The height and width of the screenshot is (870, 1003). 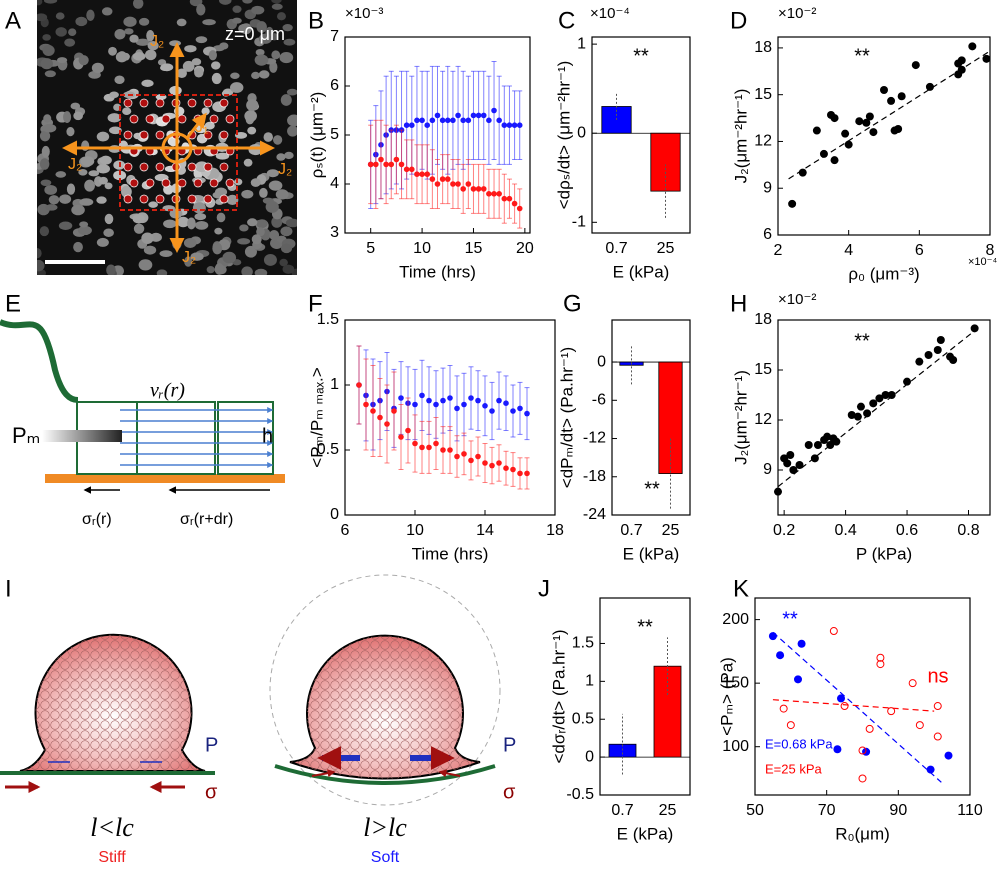 What do you see at coordinates (167, 137) in the screenshot?
I see `microscopy-panel: z=0 μm J₂ J₂ J₂ J₂ J₁` at bounding box center [167, 137].